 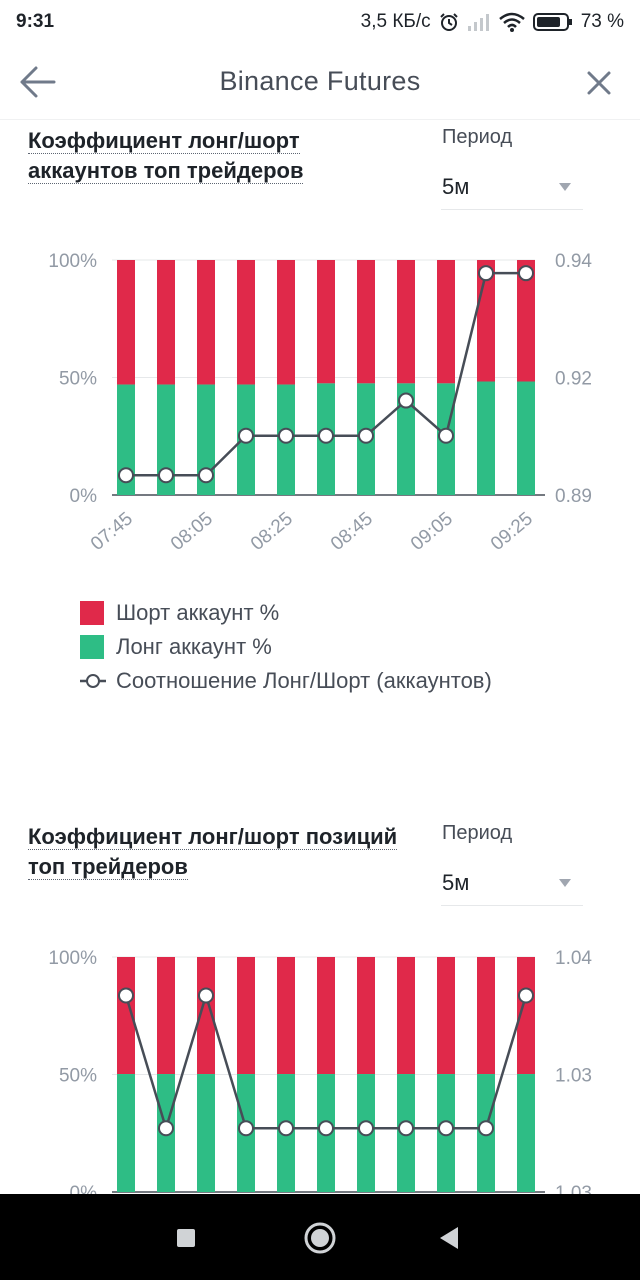 I want to click on chart1-x-tick: 09:05, so click(x=432, y=531).